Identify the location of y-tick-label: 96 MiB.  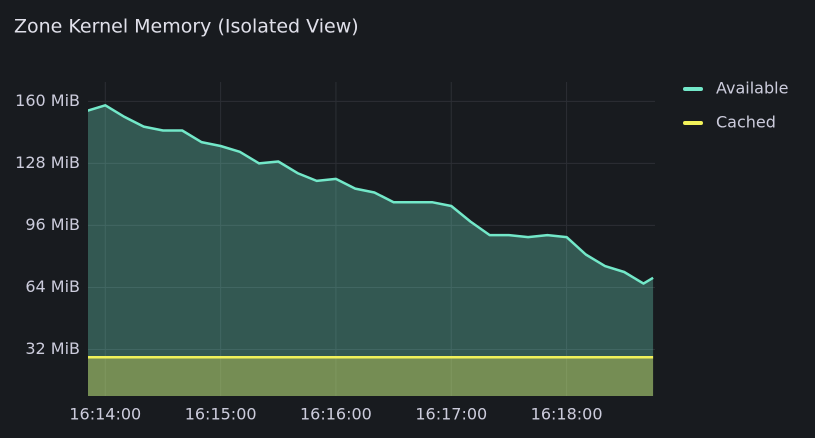
(52, 224).